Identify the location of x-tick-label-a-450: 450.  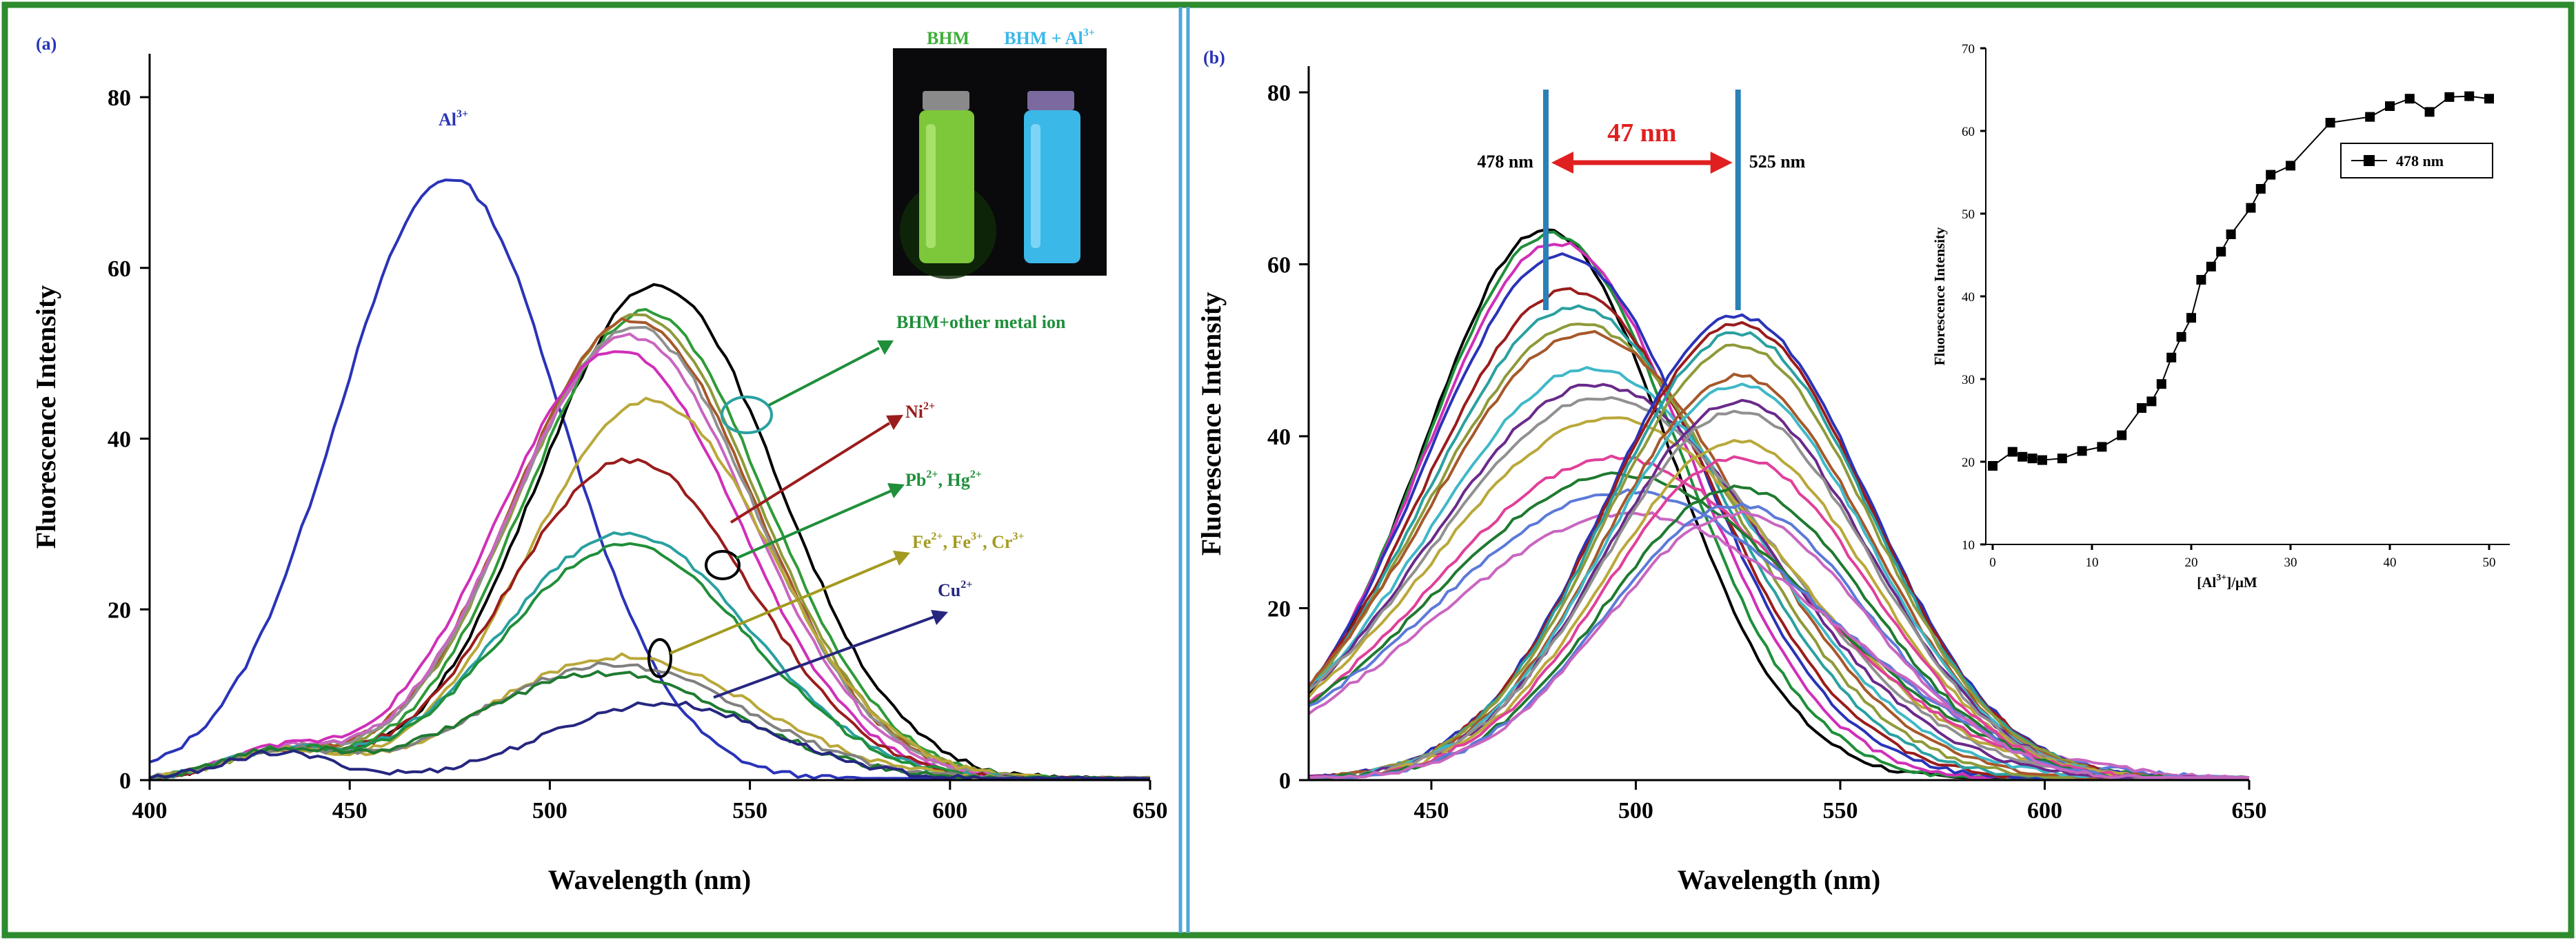
(350, 811).